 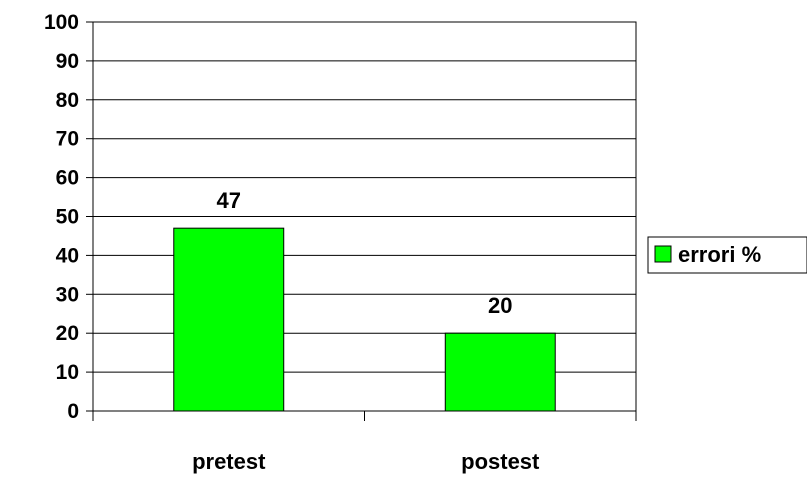 What do you see at coordinates (67, 333) in the screenshot?
I see `y-tick-label: 20` at bounding box center [67, 333].